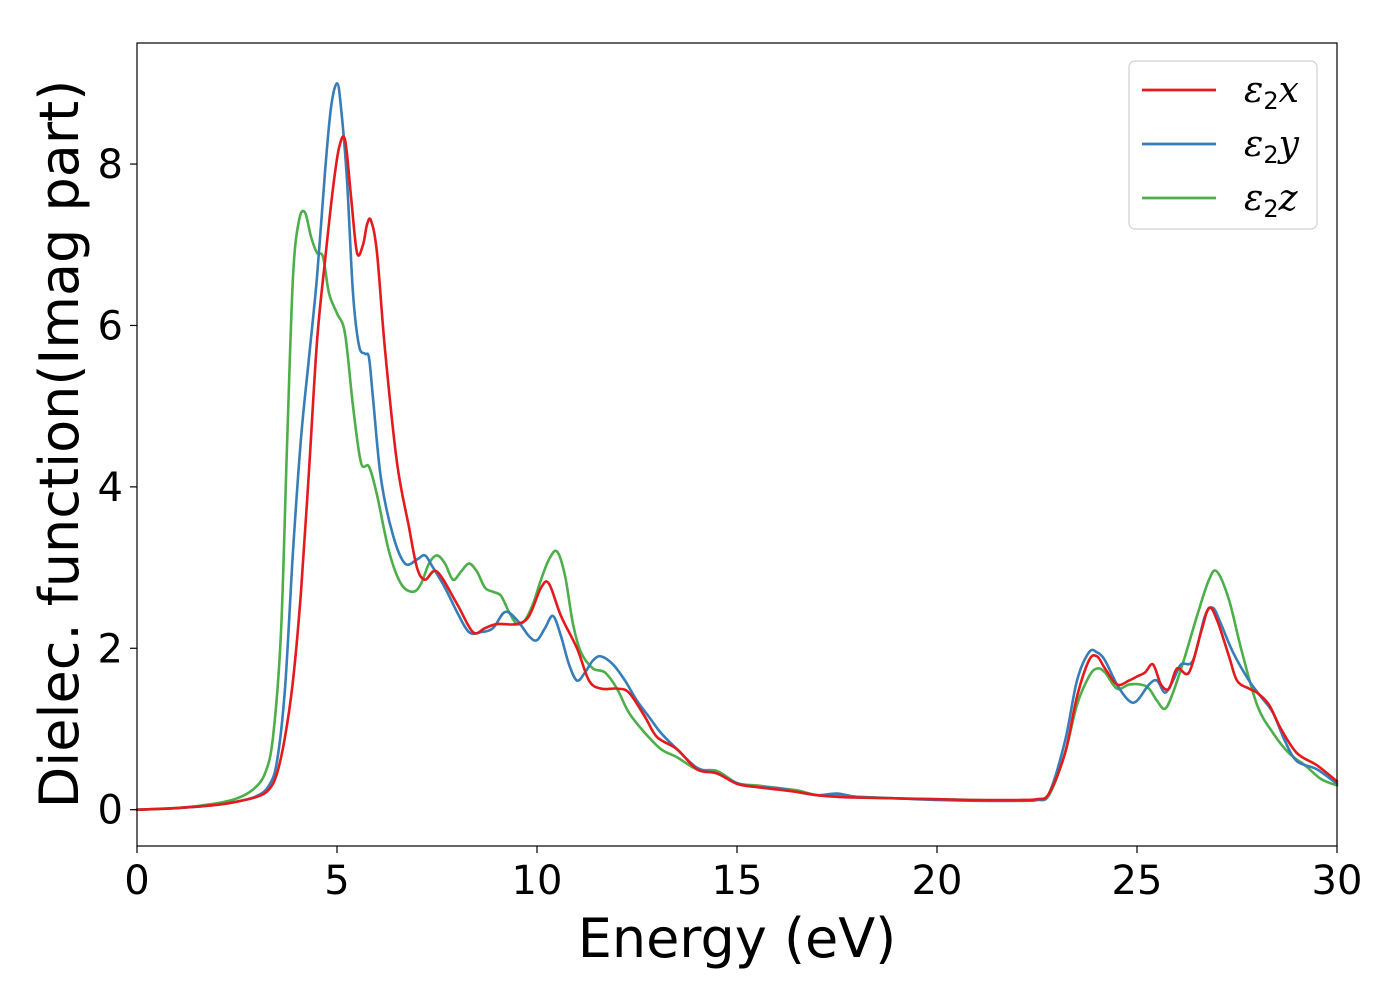  What do you see at coordinates (110, 488) in the screenshot?
I see `y-tick-label: 4` at bounding box center [110, 488].